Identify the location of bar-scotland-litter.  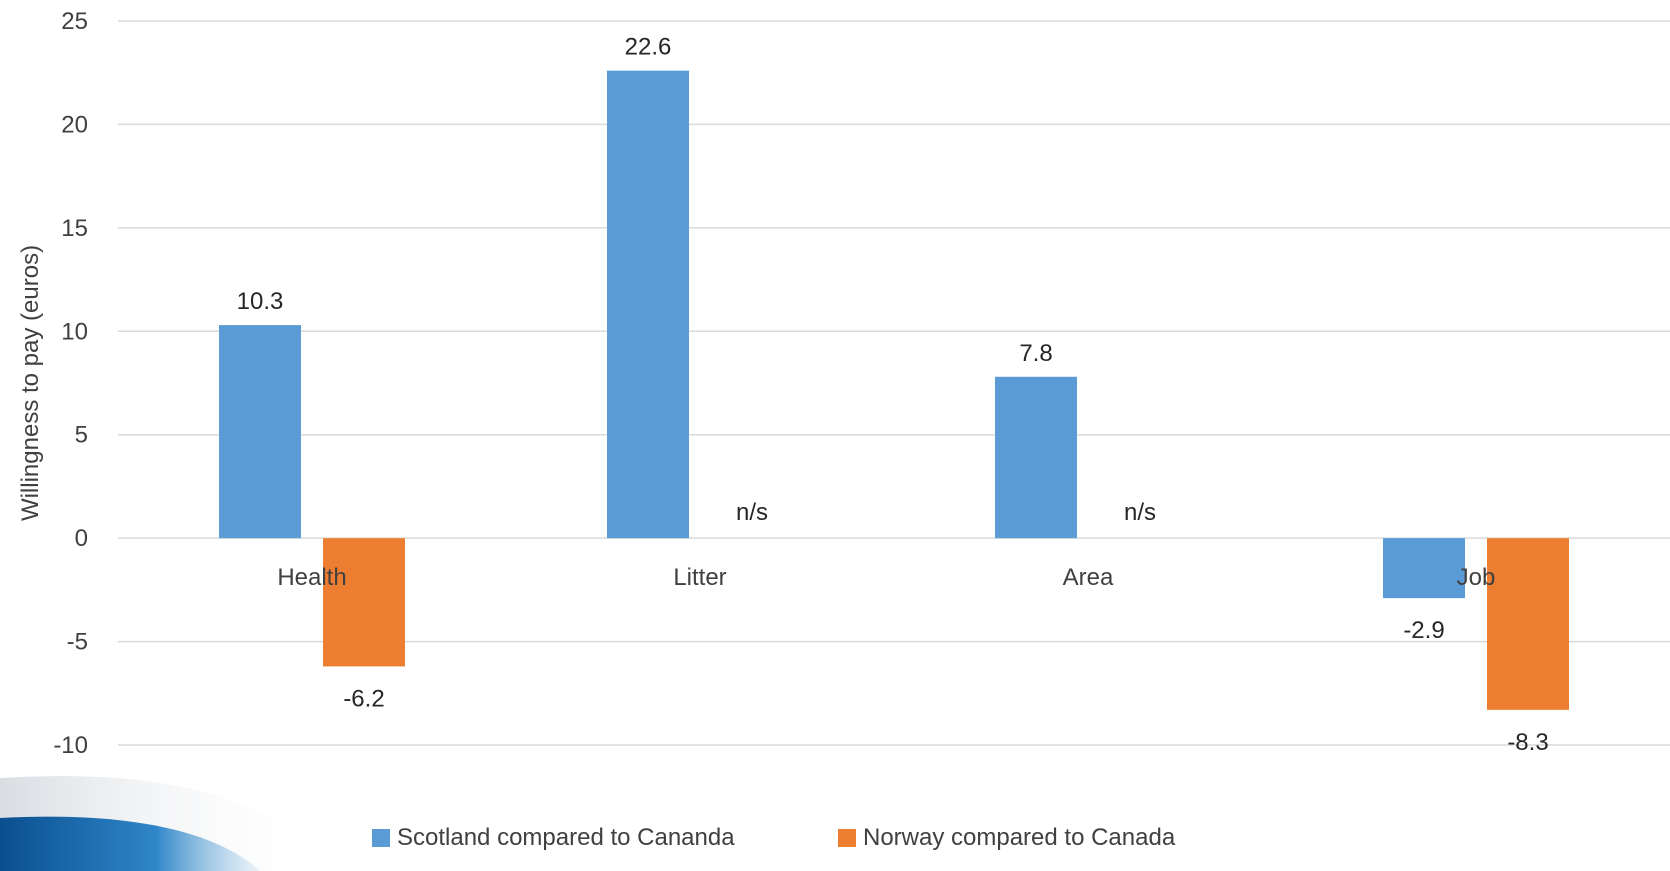
(648, 304).